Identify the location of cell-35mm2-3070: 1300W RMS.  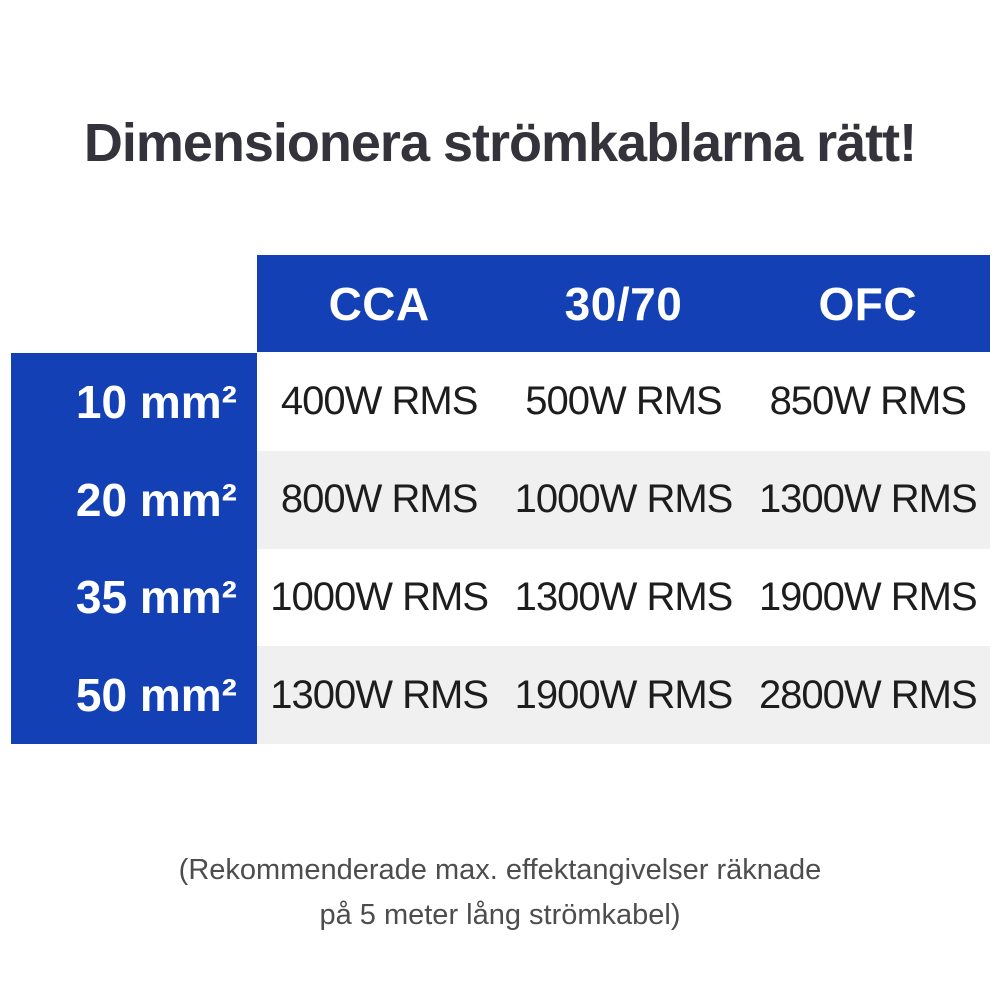
(624, 596).